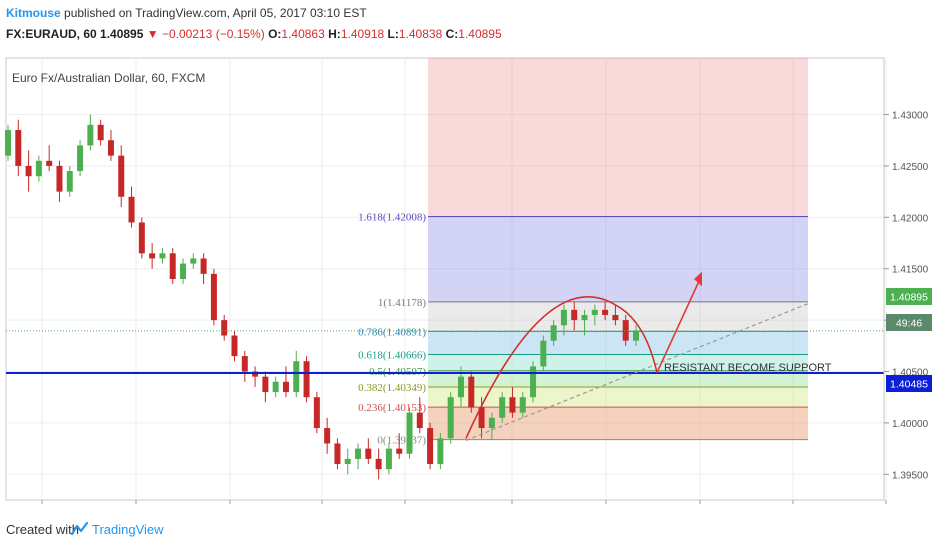  Describe the element at coordinates (275, 34) in the screenshot. I see `open-label: O:` at that location.